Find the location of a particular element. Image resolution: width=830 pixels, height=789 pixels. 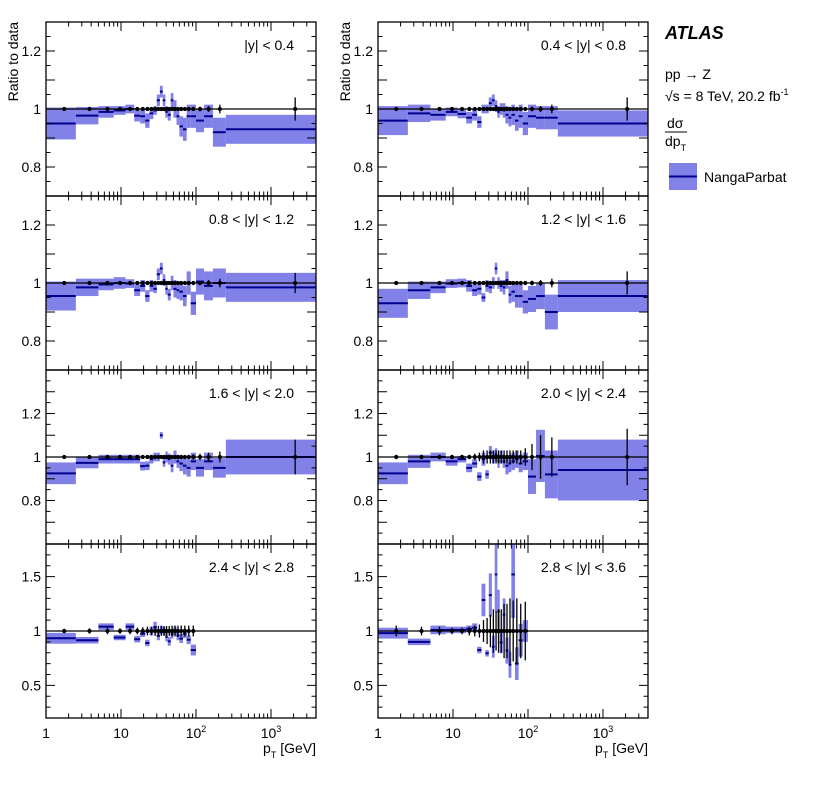

x-tick-exponent: 2 is located at coordinates (535, 729).